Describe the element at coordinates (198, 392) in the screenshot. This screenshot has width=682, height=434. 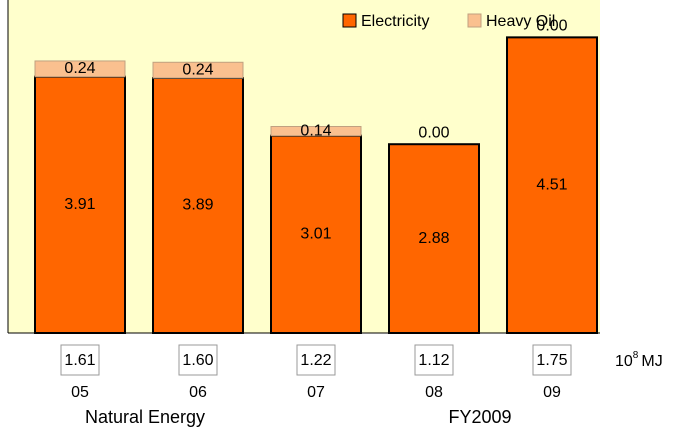
I see `x-tick-label: 06` at that location.